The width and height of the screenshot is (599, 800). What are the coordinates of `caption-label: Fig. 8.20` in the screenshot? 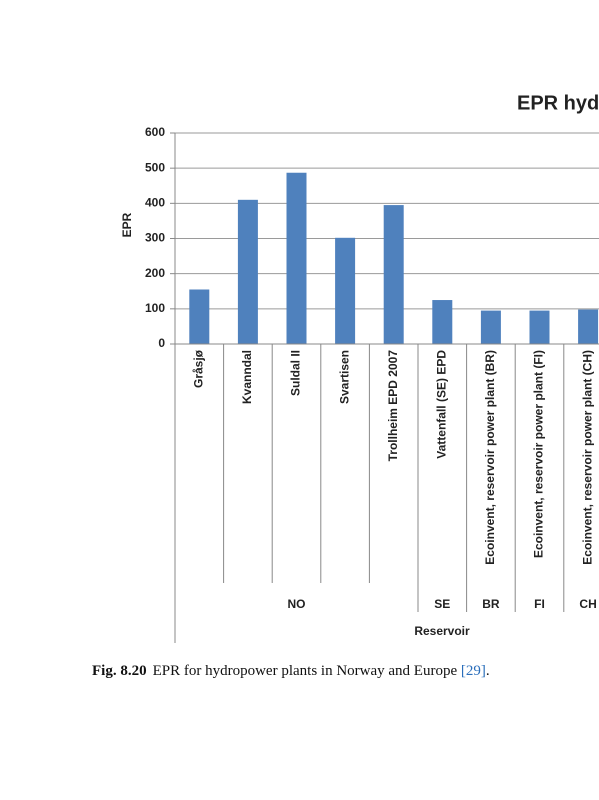 It's located at (119, 671).